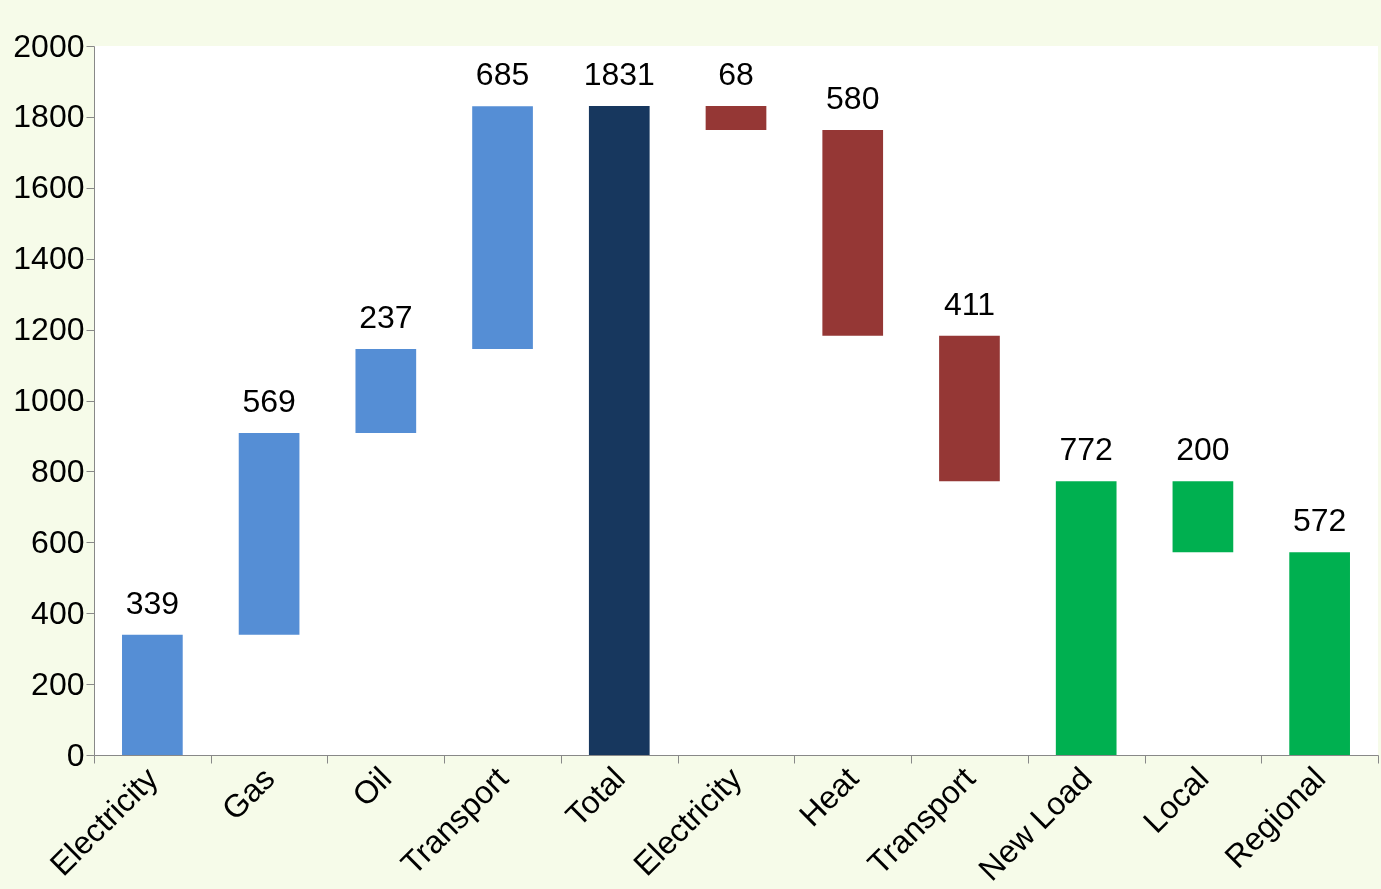 The width and height of the screenshot is (1381, 889). What do you see at coordinates (969, 303) in the screenshot?
I see `data-label: 411` at bounding box center [969, 303].